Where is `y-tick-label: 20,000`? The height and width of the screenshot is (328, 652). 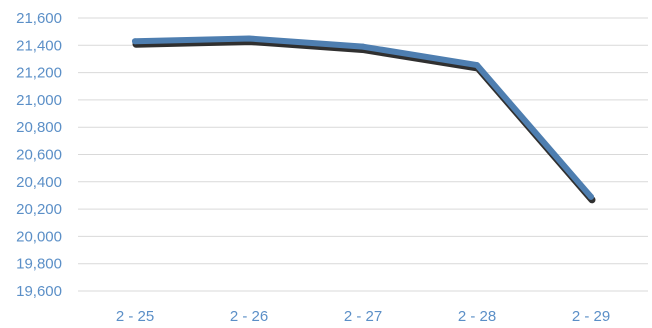
y-tick-label: 20,000 is located at coordinates (39, 236).